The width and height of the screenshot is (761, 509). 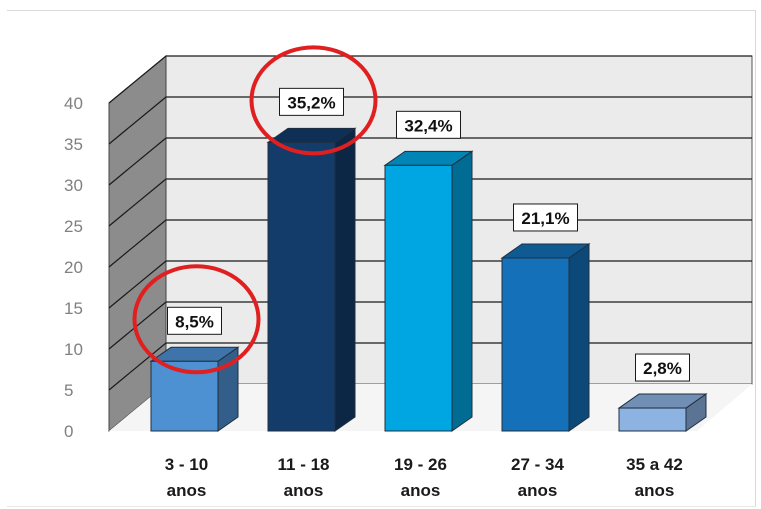 I want to click on y-tick-label: 20, so click(x=73, y=267).